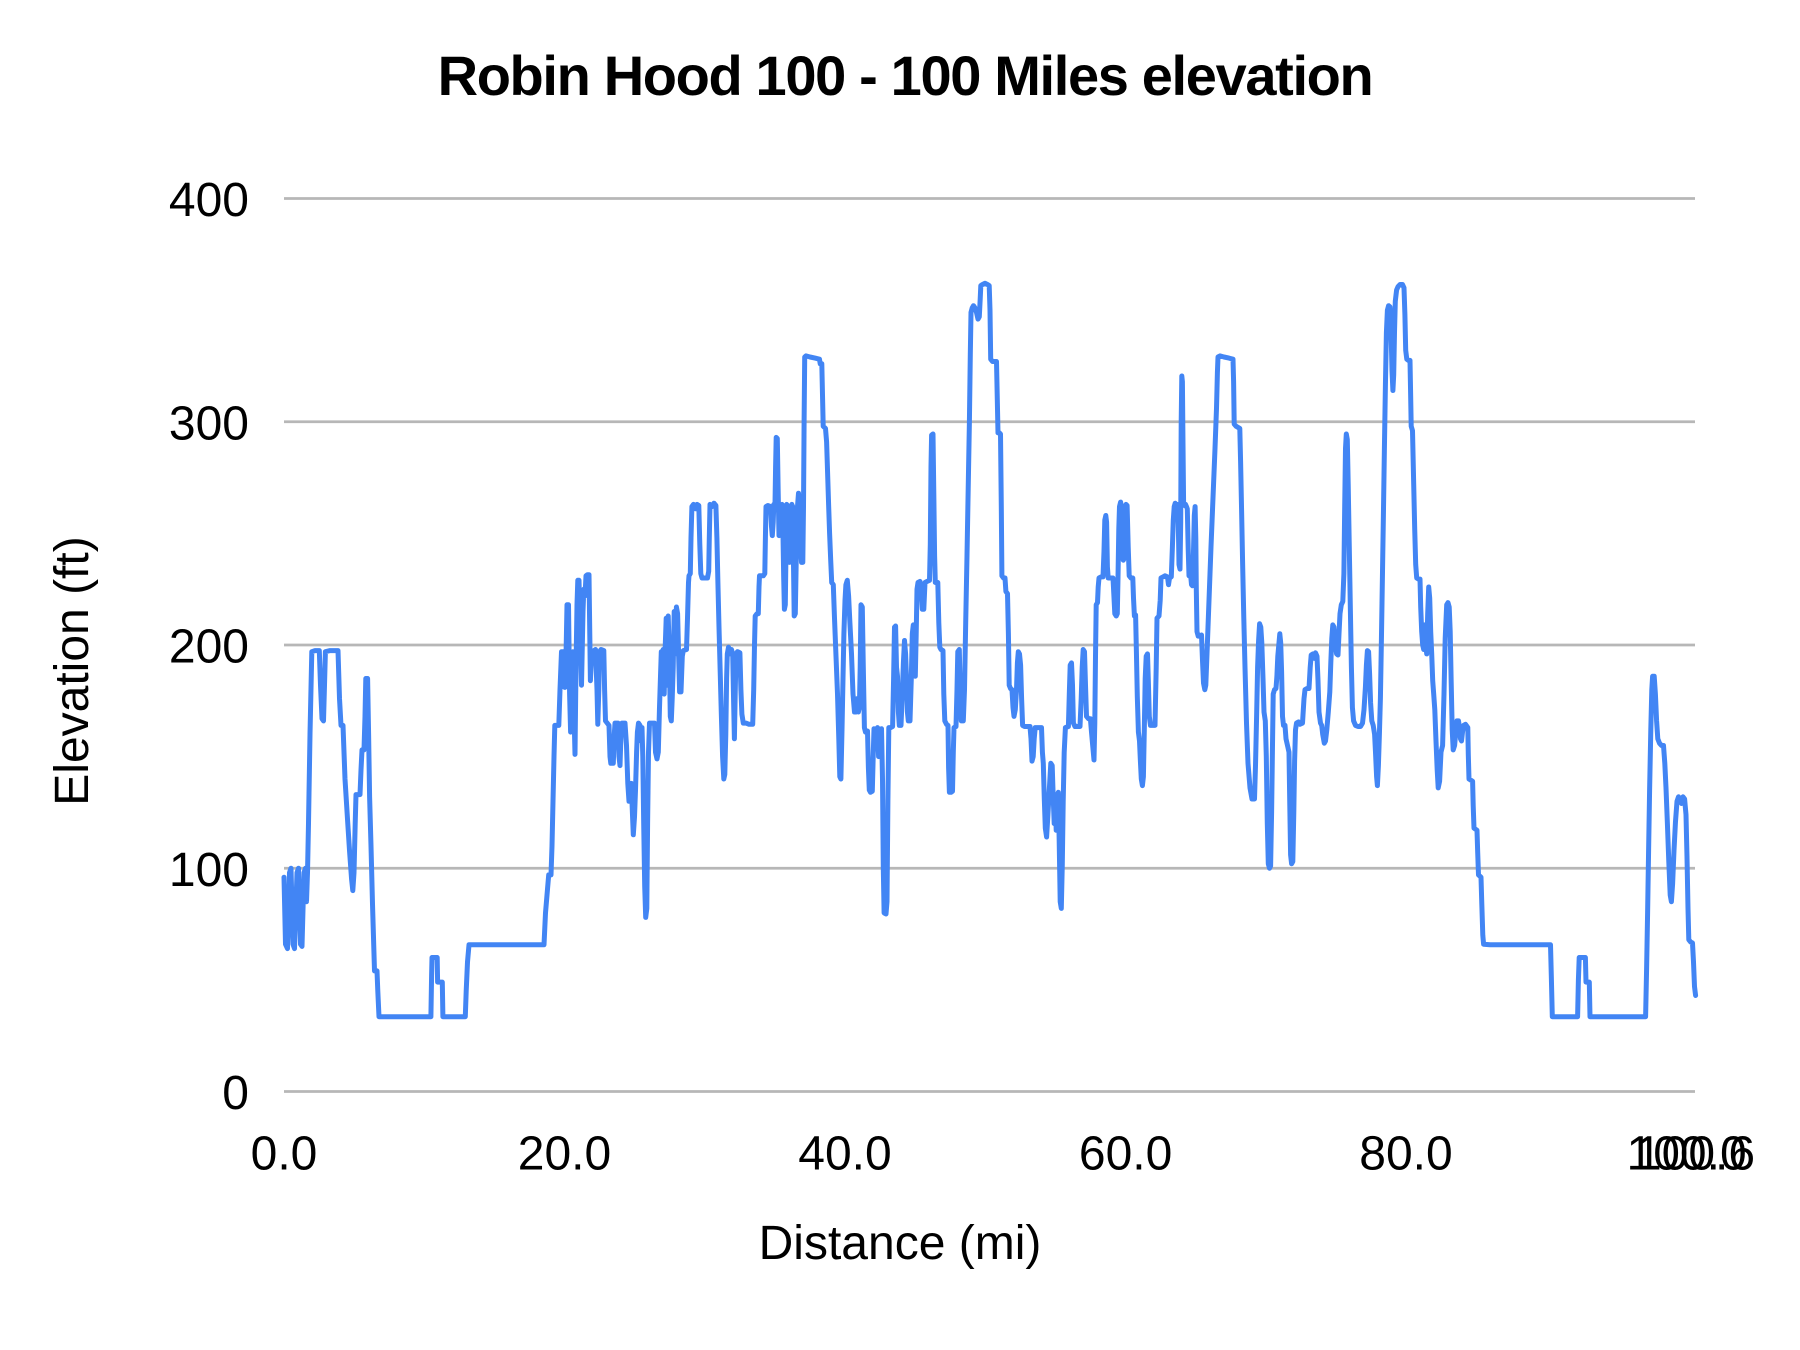 The height and width of the screenshot is (1350, 1800). I want to click on svg-text: Elevation (ft), so click(72, 670).